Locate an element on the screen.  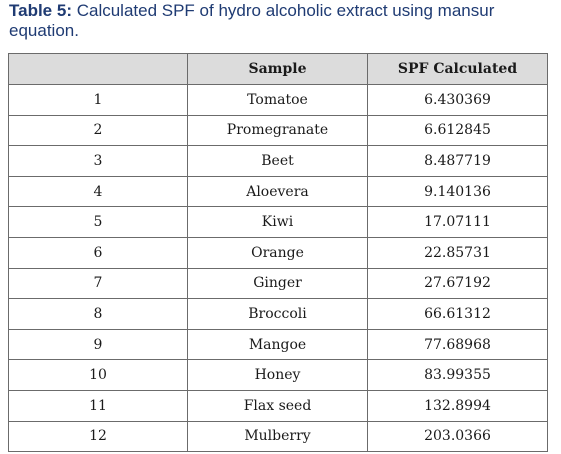
row-index: 4 is located at coordinates (98, 191).